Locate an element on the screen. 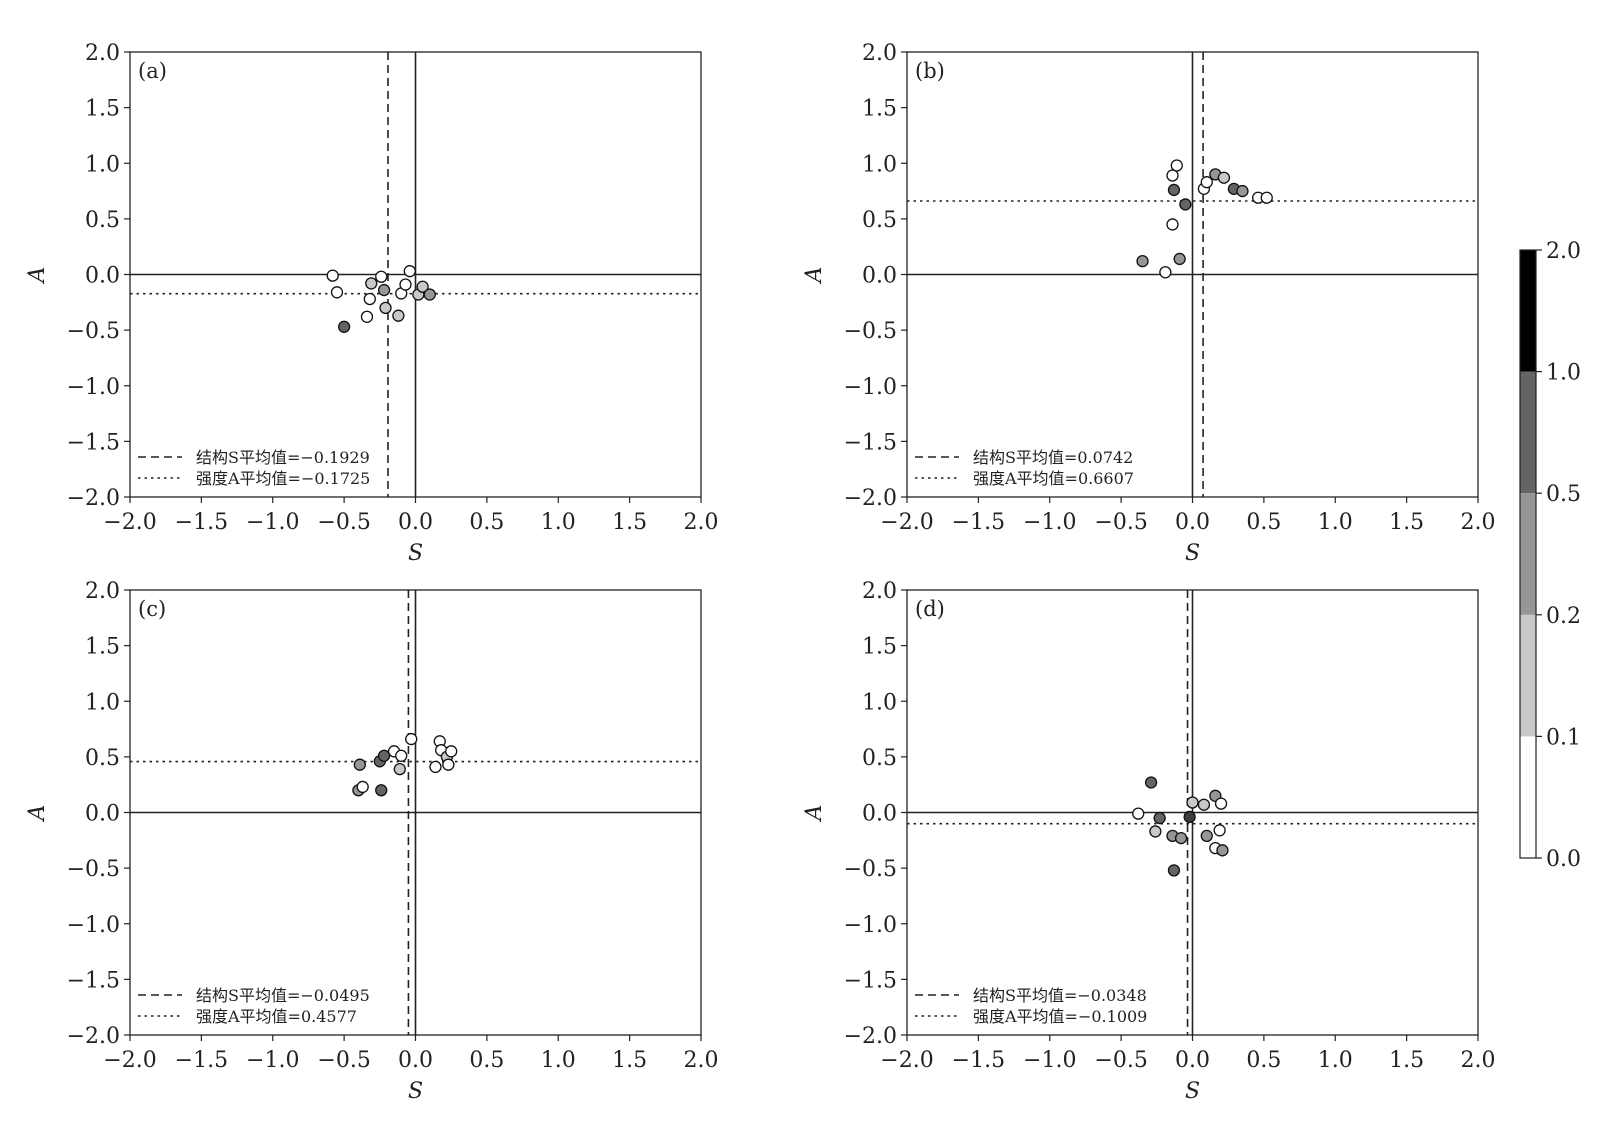 The width and height of the screenshot is (1600, 1132). y-tick-label: 0.0 is located at coordinates (102, 814).